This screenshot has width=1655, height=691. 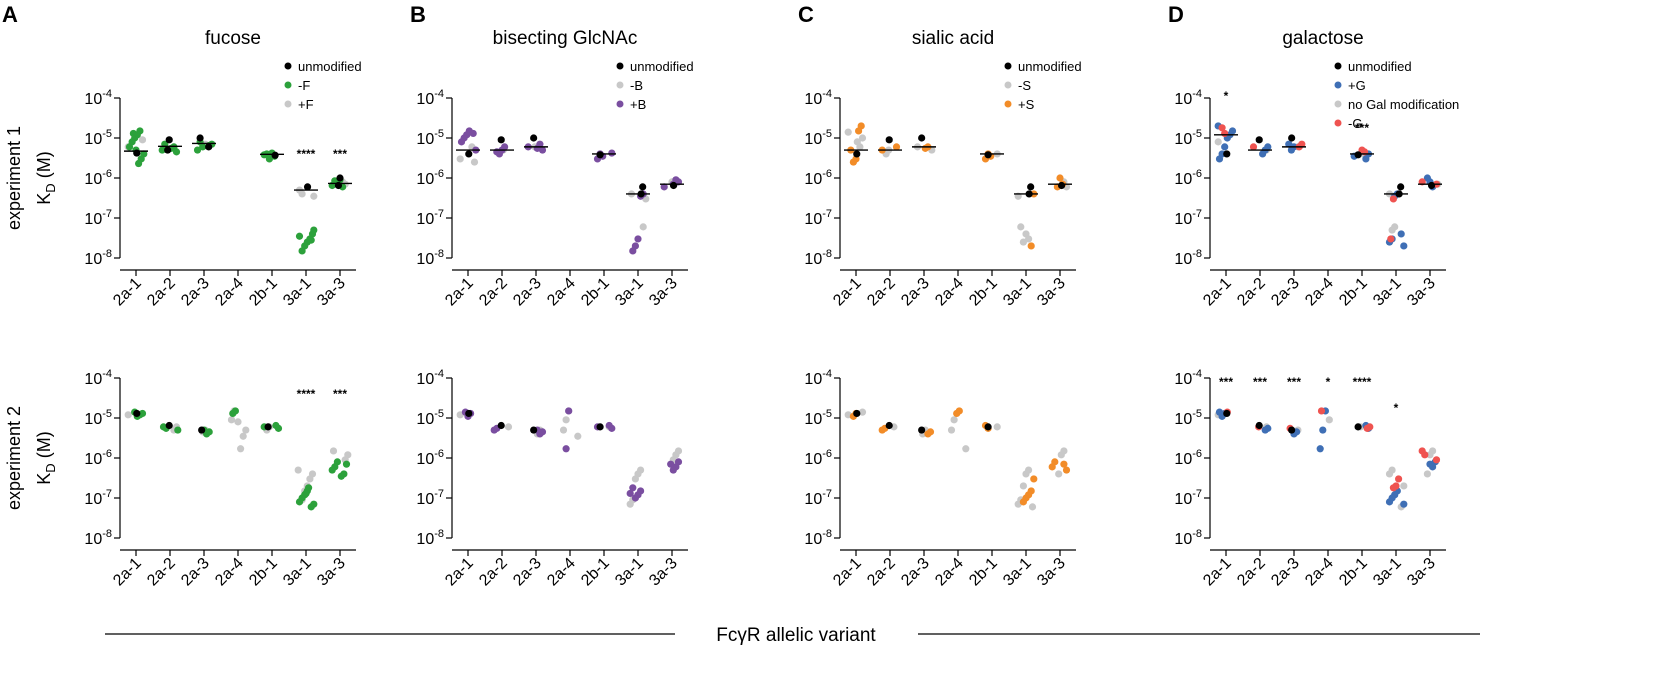 What do you see at coordinates (565, 38) in the screenshot?
I see `panel-title: bisecting GlcNAc` at bounding box center [565, 38].